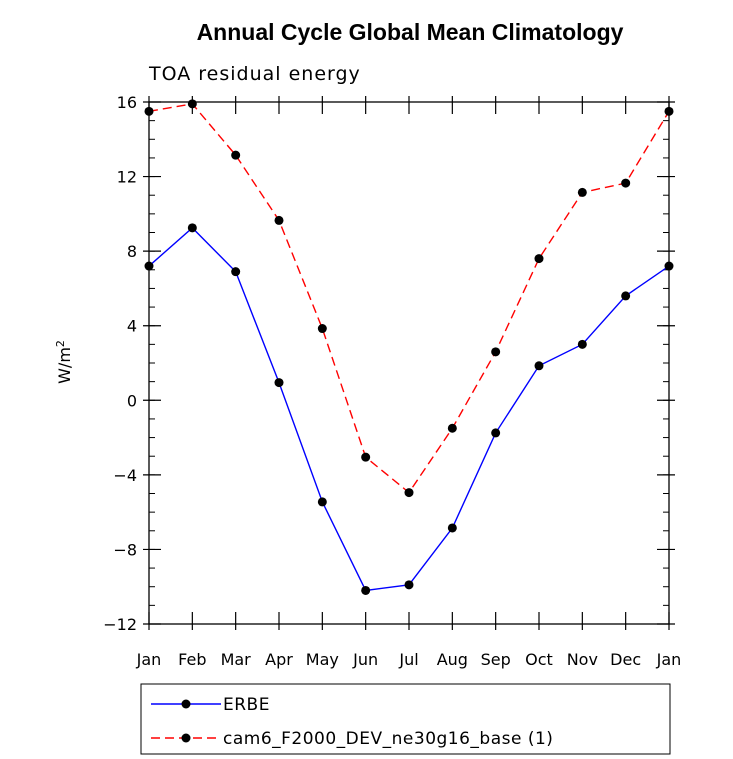 Image resolution: width=733 pixels, height=759 pixels. Describe the element at coordinates (60, 343) in the screenshot. I see `y-axis-label-superscript: 2` at that location.